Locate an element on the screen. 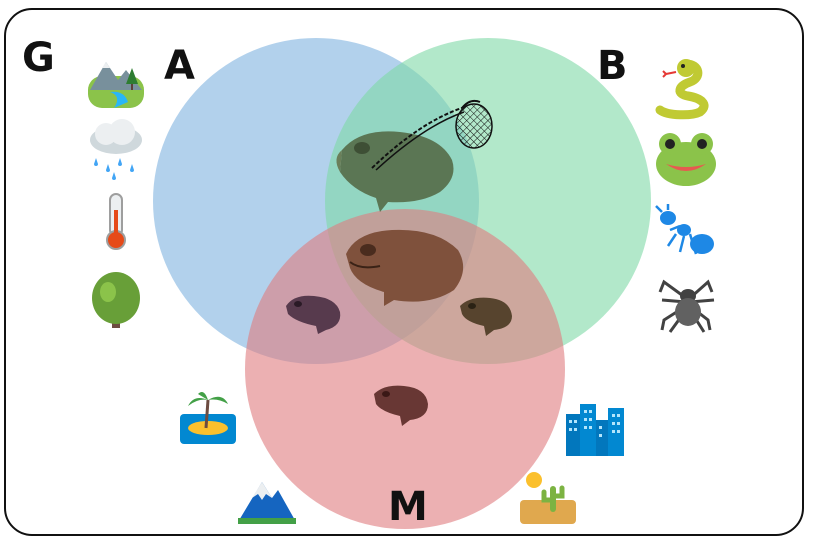  spider-icon is located at coordinates (686, 306).